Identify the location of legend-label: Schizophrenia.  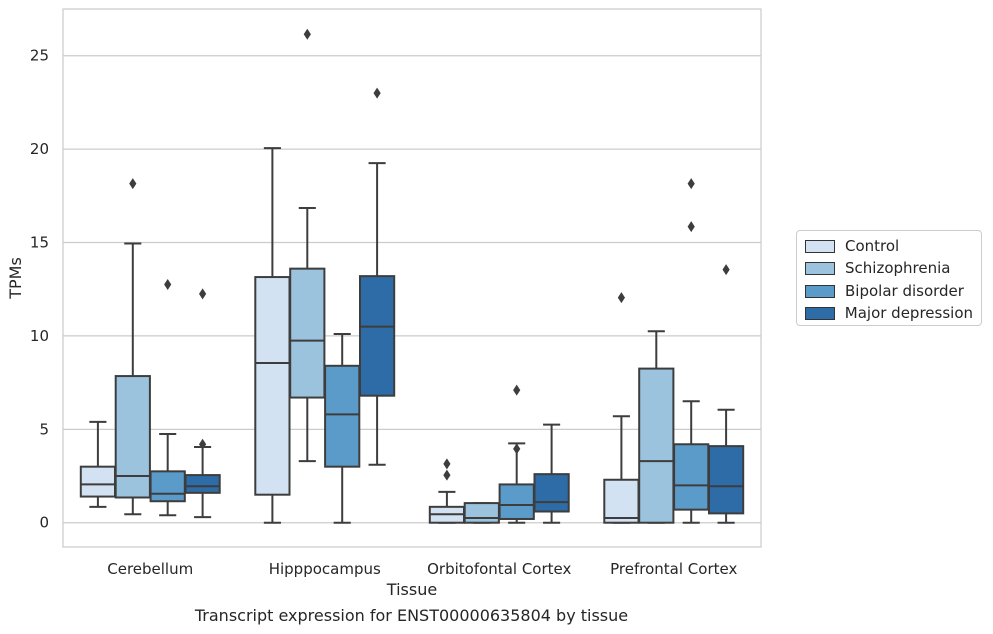
(898, 268).